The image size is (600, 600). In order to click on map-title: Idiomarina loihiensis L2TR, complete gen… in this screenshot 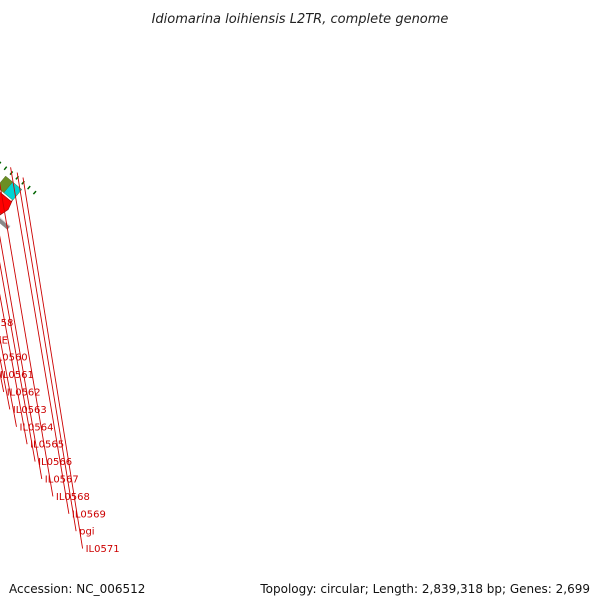, I will do `click(300, 19)`.